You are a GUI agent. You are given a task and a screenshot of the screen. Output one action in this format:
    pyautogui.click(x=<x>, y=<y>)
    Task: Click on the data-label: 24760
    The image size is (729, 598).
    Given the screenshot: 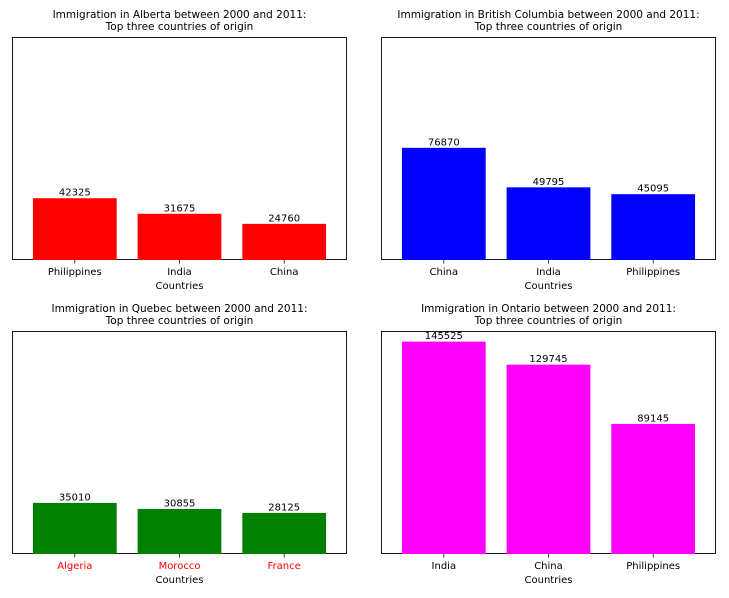 What is the action you would take?
    pyautogui.click(x=284, y=218)
    